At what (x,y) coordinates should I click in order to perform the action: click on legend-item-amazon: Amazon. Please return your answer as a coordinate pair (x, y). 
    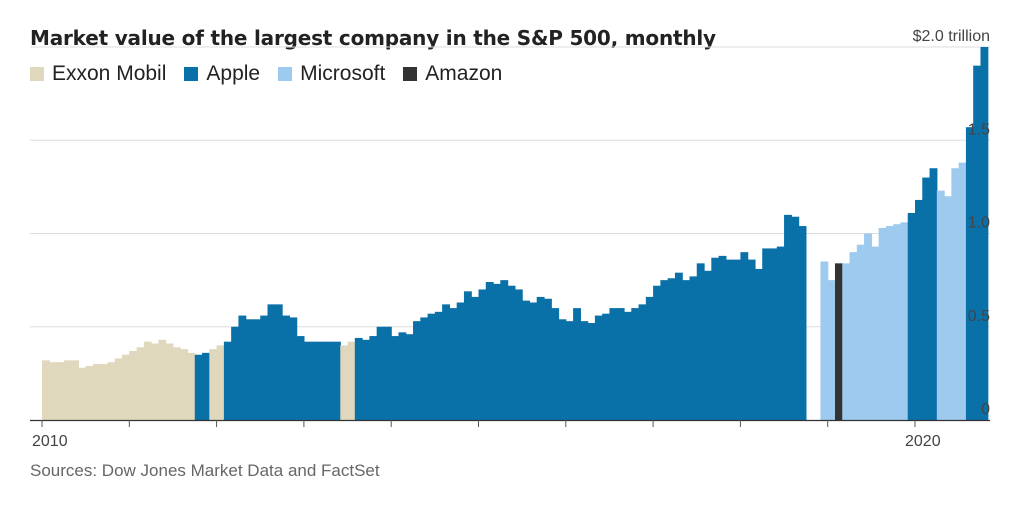
    Looking at the image, I should click on (452, 74).